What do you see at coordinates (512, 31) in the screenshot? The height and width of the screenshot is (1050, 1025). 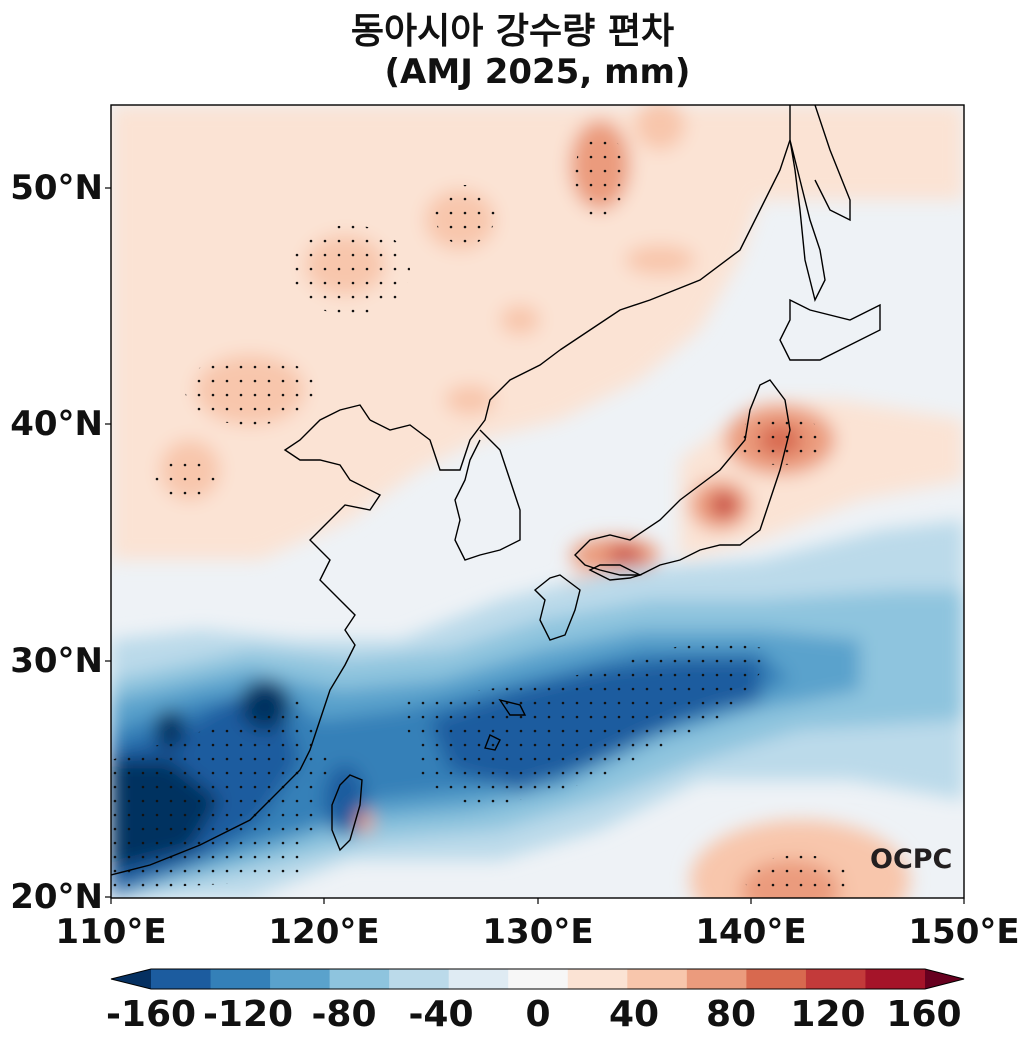 I see `chart-title: 동아시아 강수량 편차` at bounding box center [512, 31].